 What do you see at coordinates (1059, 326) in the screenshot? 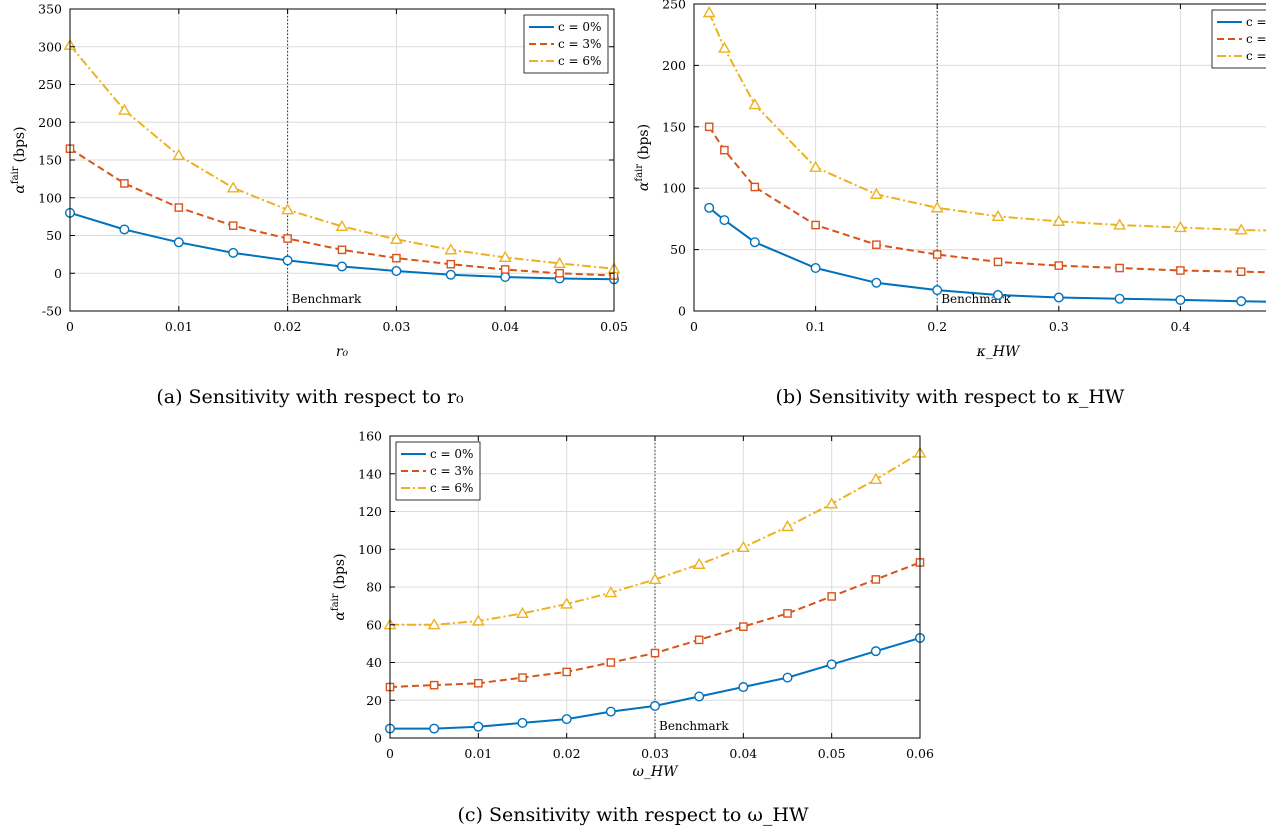
I see `x-tick-label: 0.3` at bounding box center [1059, 326].